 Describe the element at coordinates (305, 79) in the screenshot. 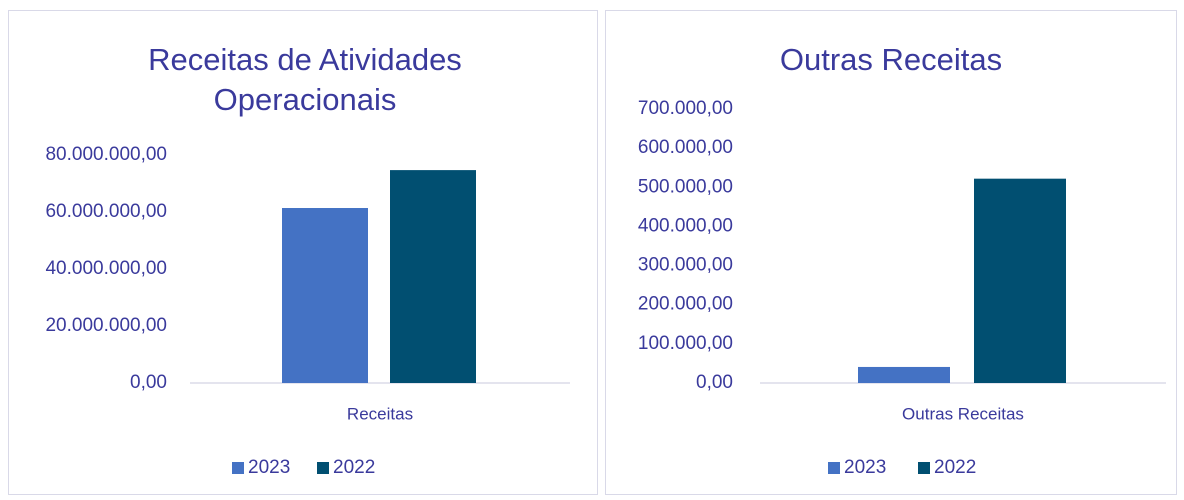

I see `chart-title: Receitas de Atividades Operacionais` at that location.